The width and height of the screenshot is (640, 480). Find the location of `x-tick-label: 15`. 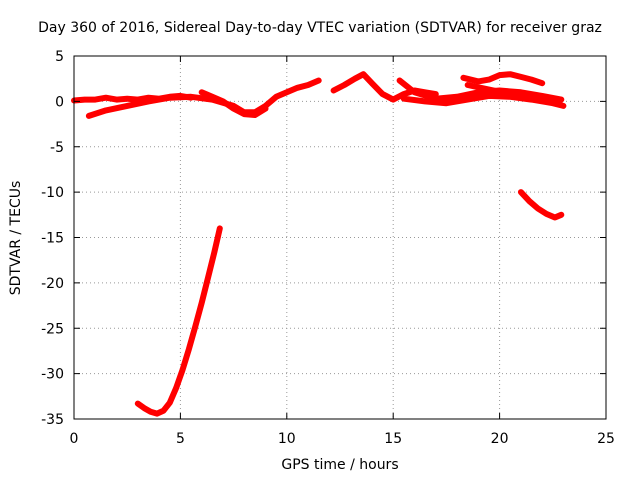

x-tick-label: 15 is located at coordinates (393, 439).